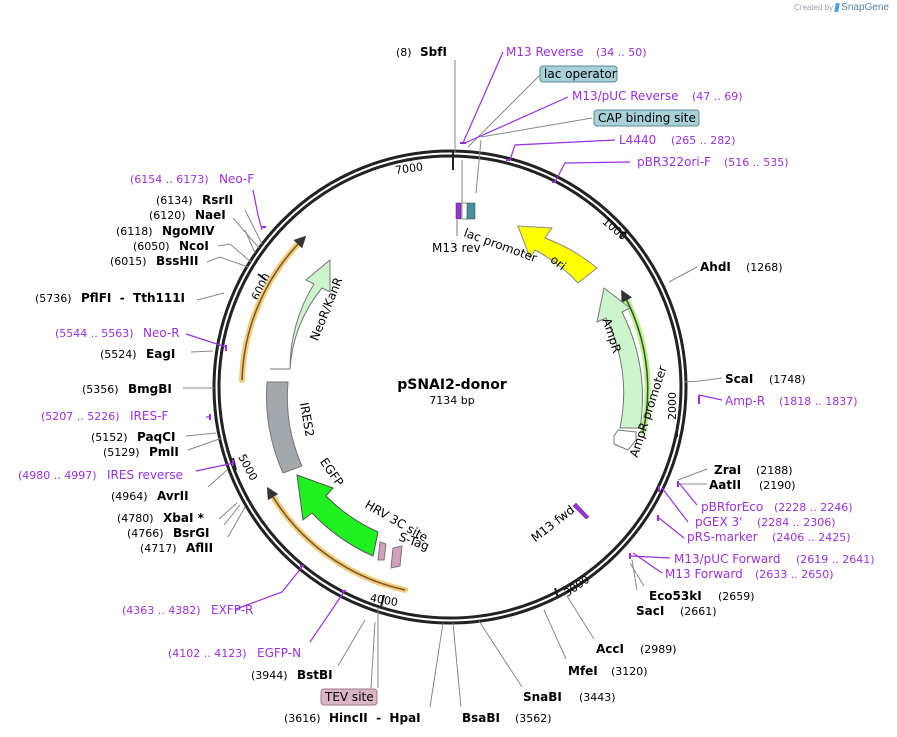  Describe the element at coordinates (718, 522) in the screenshot. I see `svg-text: pGEX 3'` at that location.